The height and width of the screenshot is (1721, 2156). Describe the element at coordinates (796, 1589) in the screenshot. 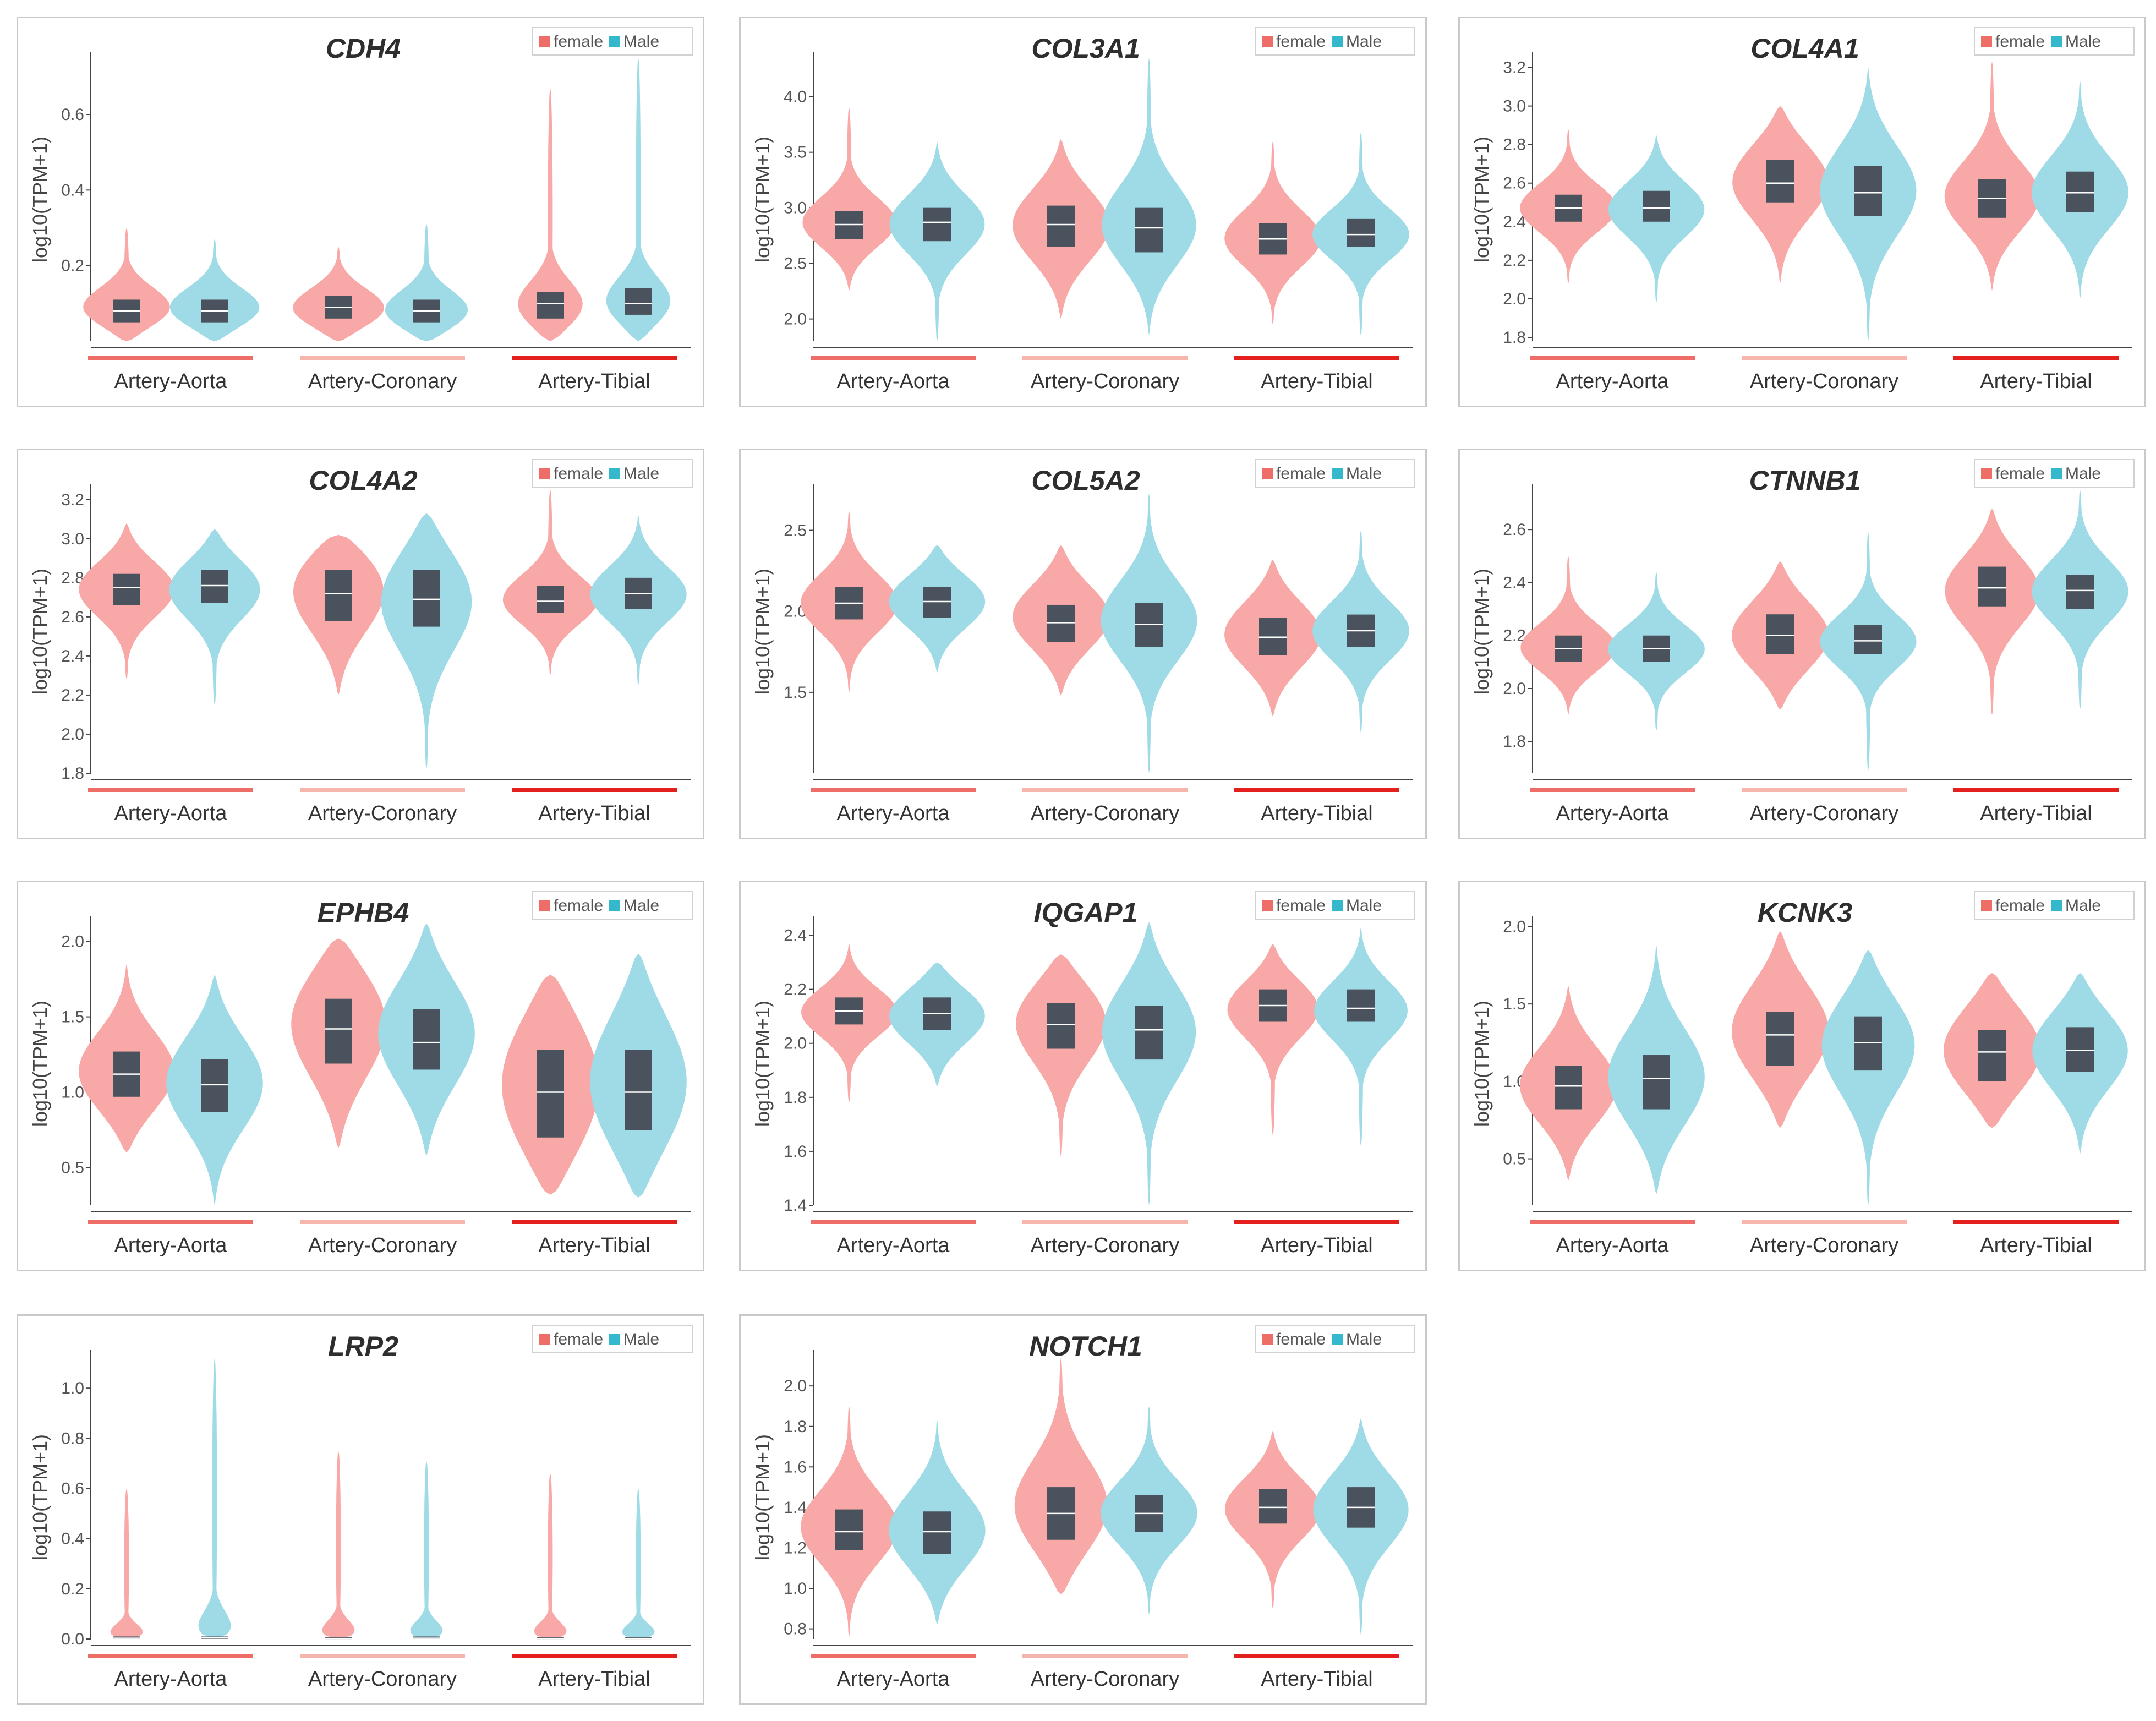

I see `y-tick-label: 1.0` at that location.